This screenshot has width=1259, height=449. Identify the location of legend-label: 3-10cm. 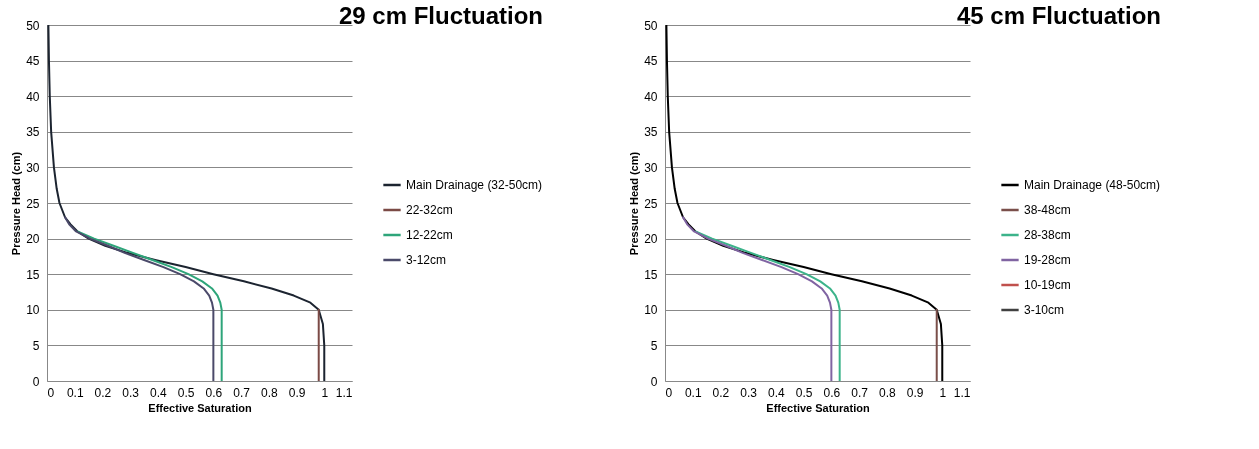
(1044, 310).